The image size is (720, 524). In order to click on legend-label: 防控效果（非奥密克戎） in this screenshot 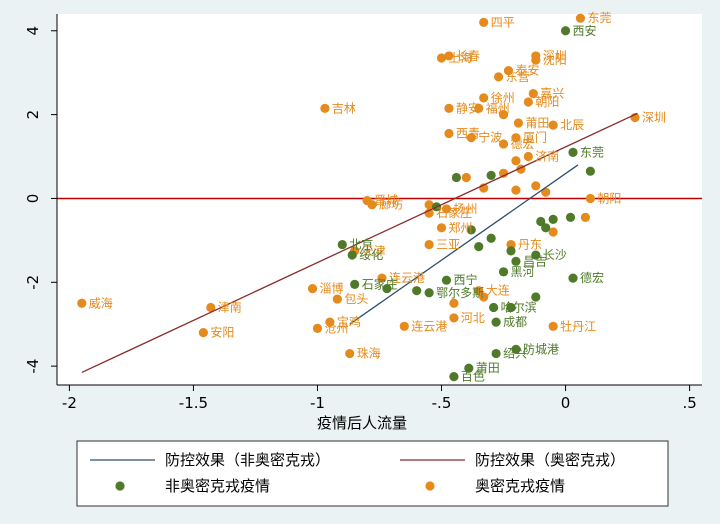, I will do `click(247, 460)`.